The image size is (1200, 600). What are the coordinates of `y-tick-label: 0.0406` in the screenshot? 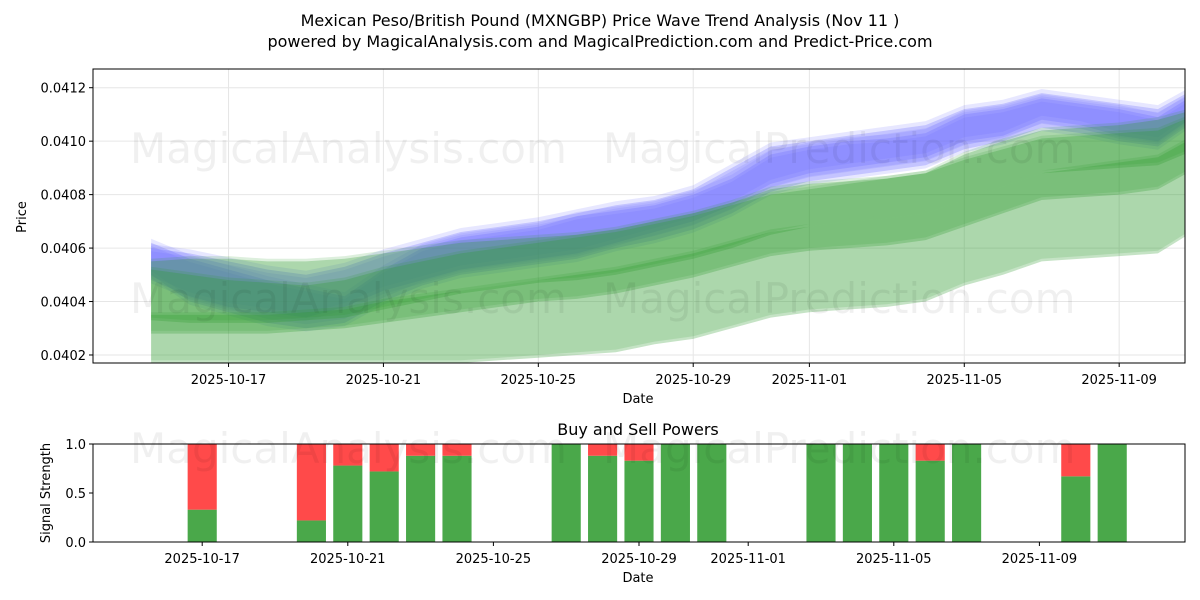 It's located at (64, 249).